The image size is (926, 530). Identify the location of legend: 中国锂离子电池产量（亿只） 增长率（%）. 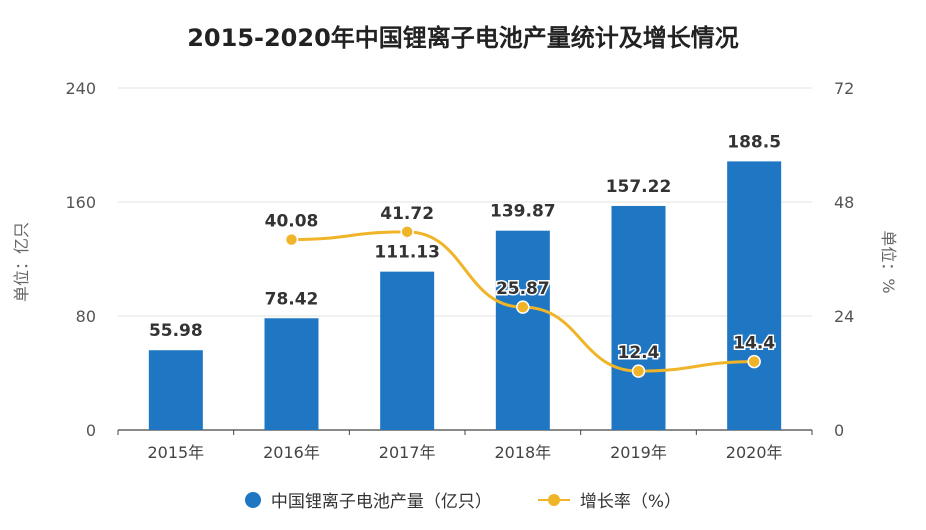
(463, 499).